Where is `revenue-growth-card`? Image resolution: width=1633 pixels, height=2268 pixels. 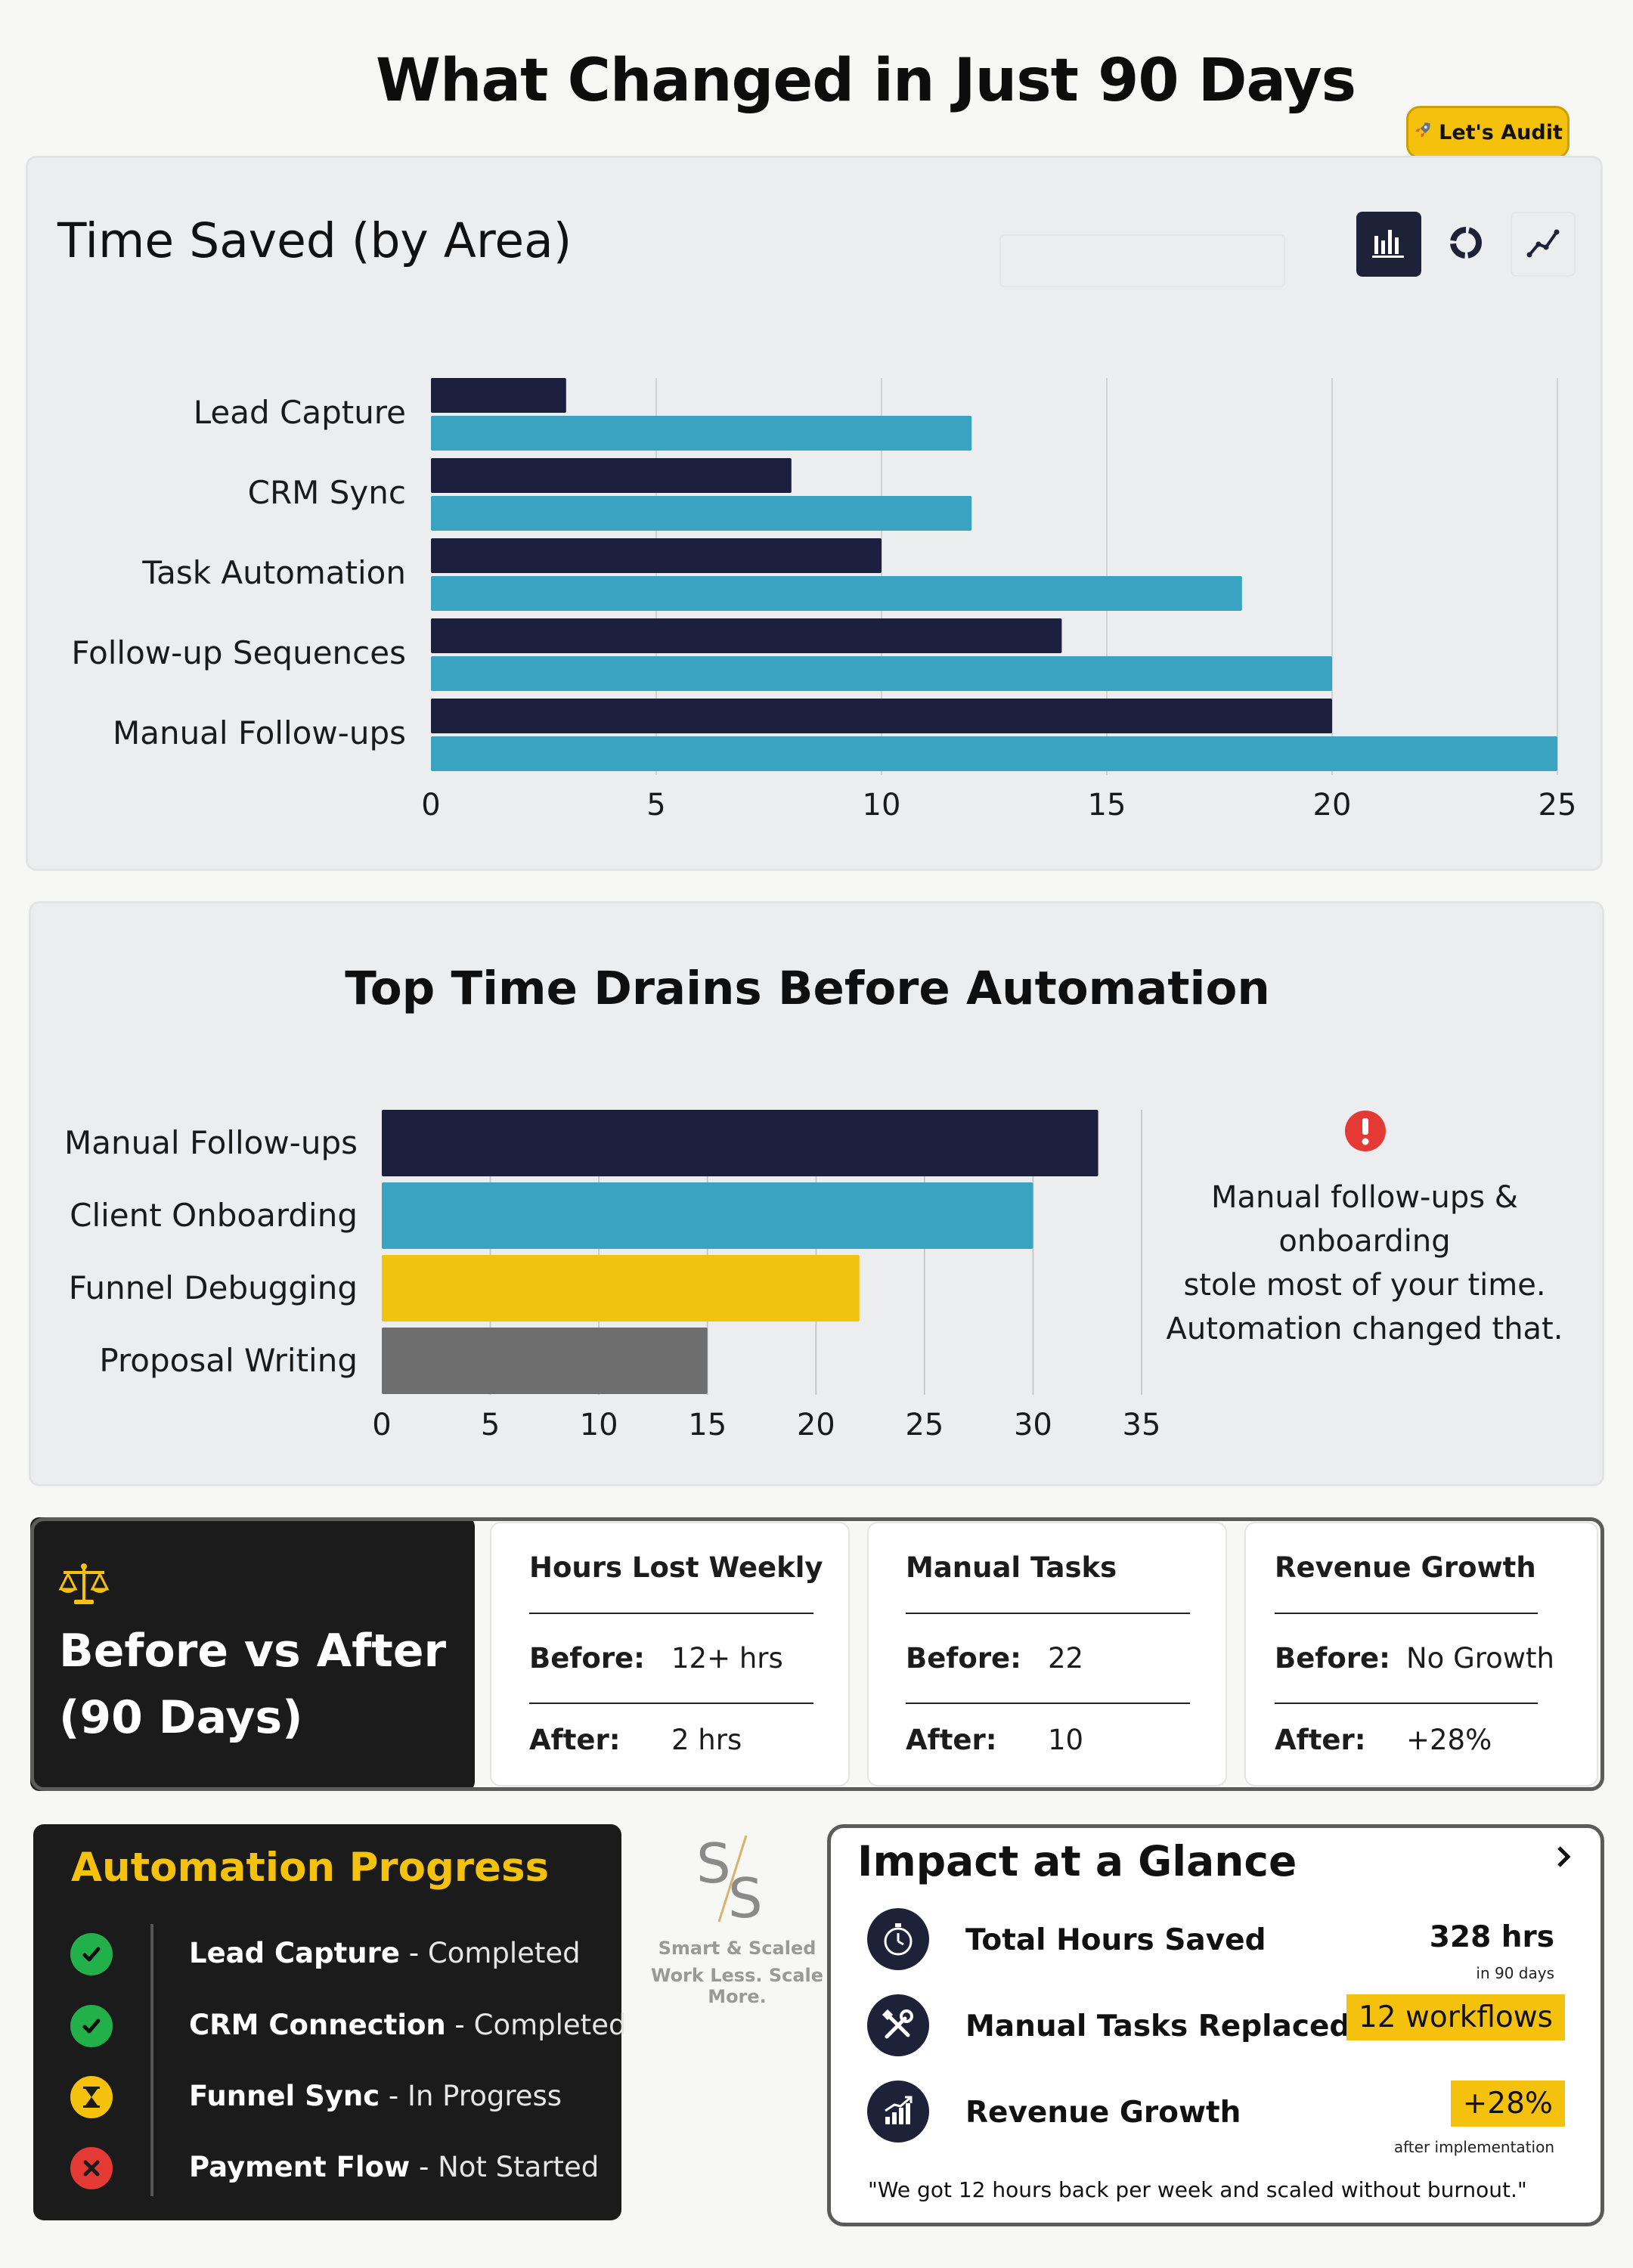 revenue-growth-card is located at coordinates (1421, 1654).